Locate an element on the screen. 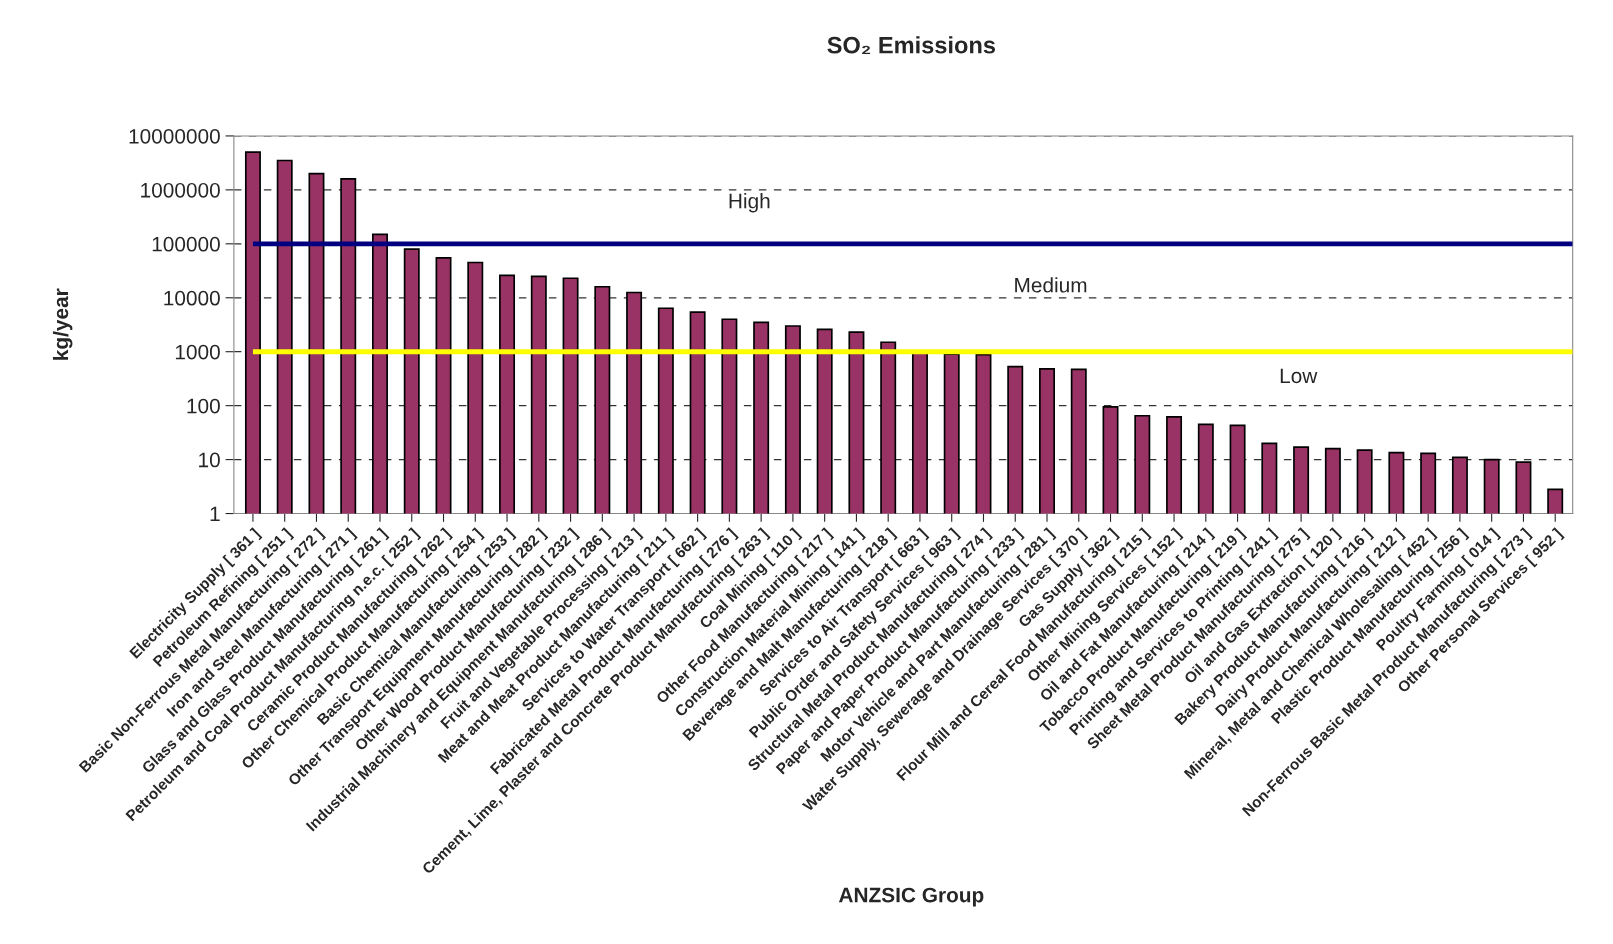 This screenshot has height=944, width=1613. chart-title: SO₂ Emissions is located at coordinates (911, 45).